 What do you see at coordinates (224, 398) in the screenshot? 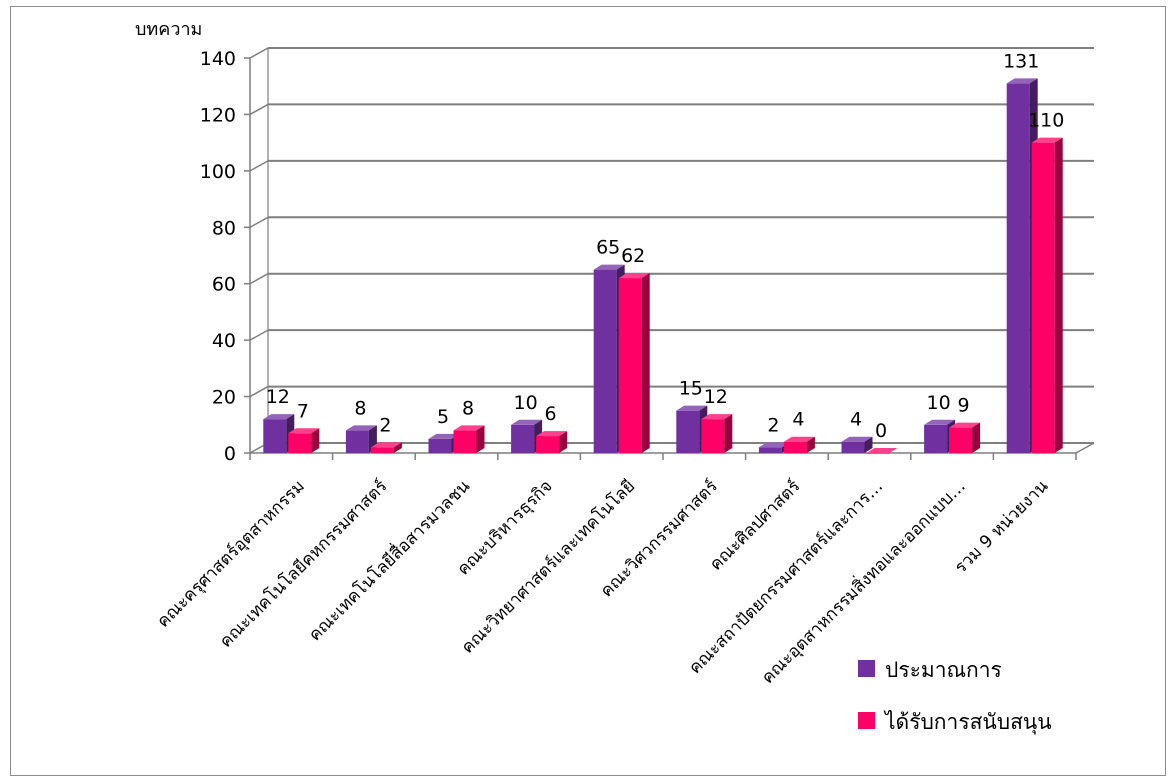
I see `y-tick-label: 20` at bounding box center [224, 398].